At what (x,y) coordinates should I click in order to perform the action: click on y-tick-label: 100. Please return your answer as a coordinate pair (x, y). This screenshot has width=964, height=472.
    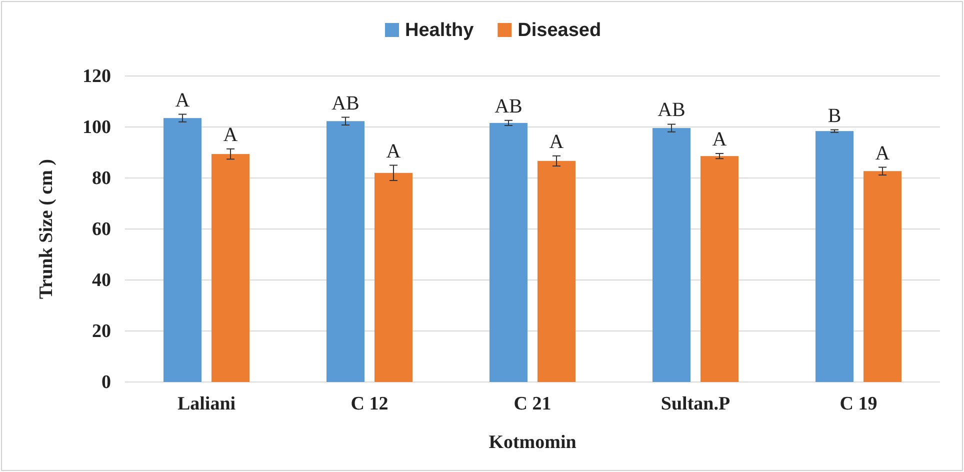
    Looking at the image, I should click on (96, 127).